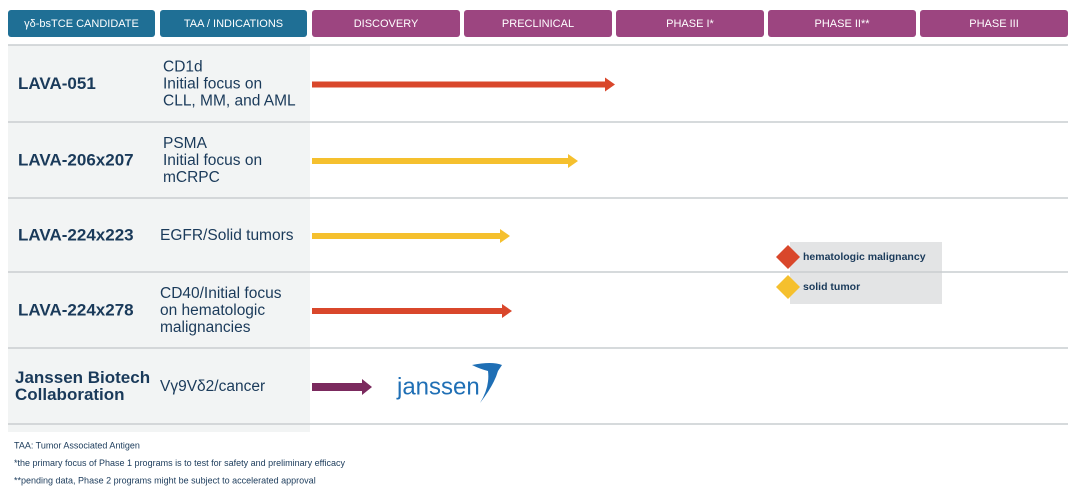 The image size is (1080, 498). What do you see at coordinates (864, 257) in the screenshot?
I see `legend-label: hematologic malignancy` at bounding box center [864, 257].